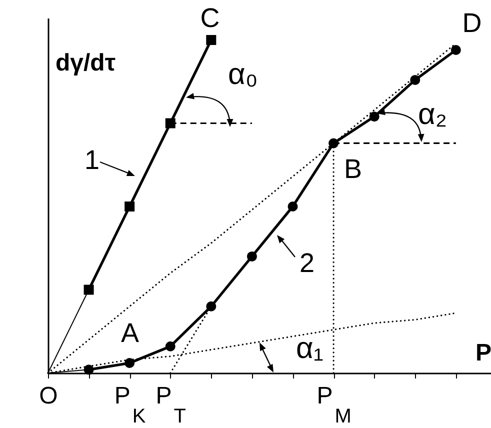  I want to click on text: C, so click(210, 18).